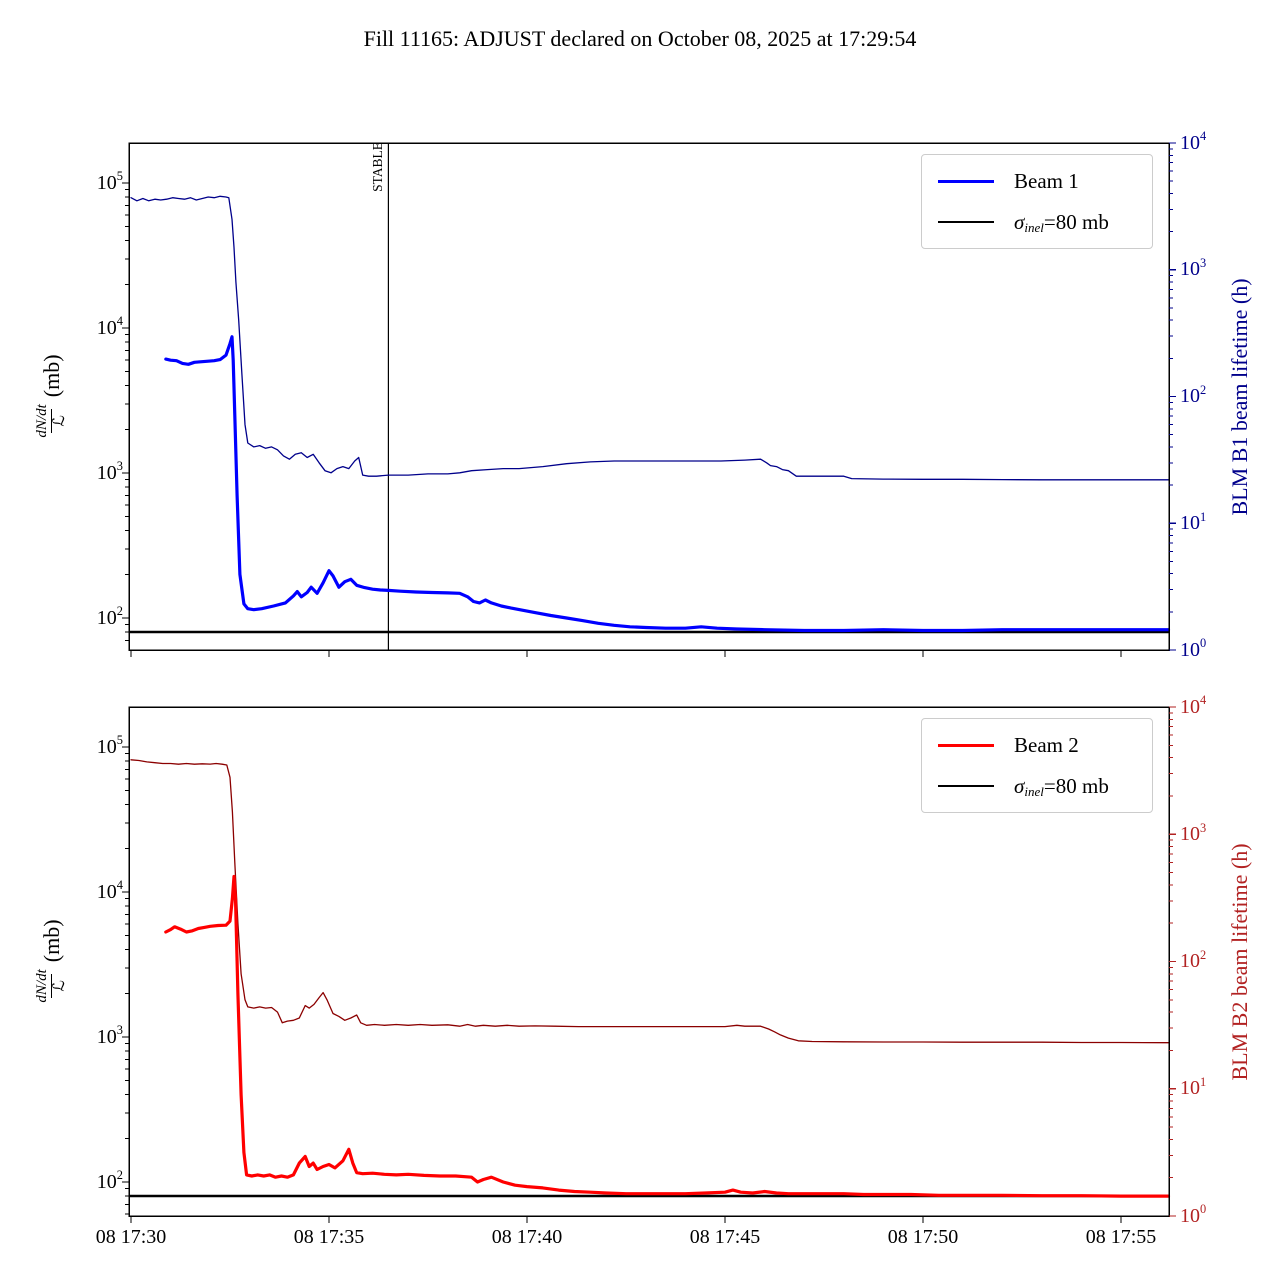 Image resolution: width=1280 pixels, height=1280 pixels. I want to click on legend-entry: Beam 2, so click(1037, 745).